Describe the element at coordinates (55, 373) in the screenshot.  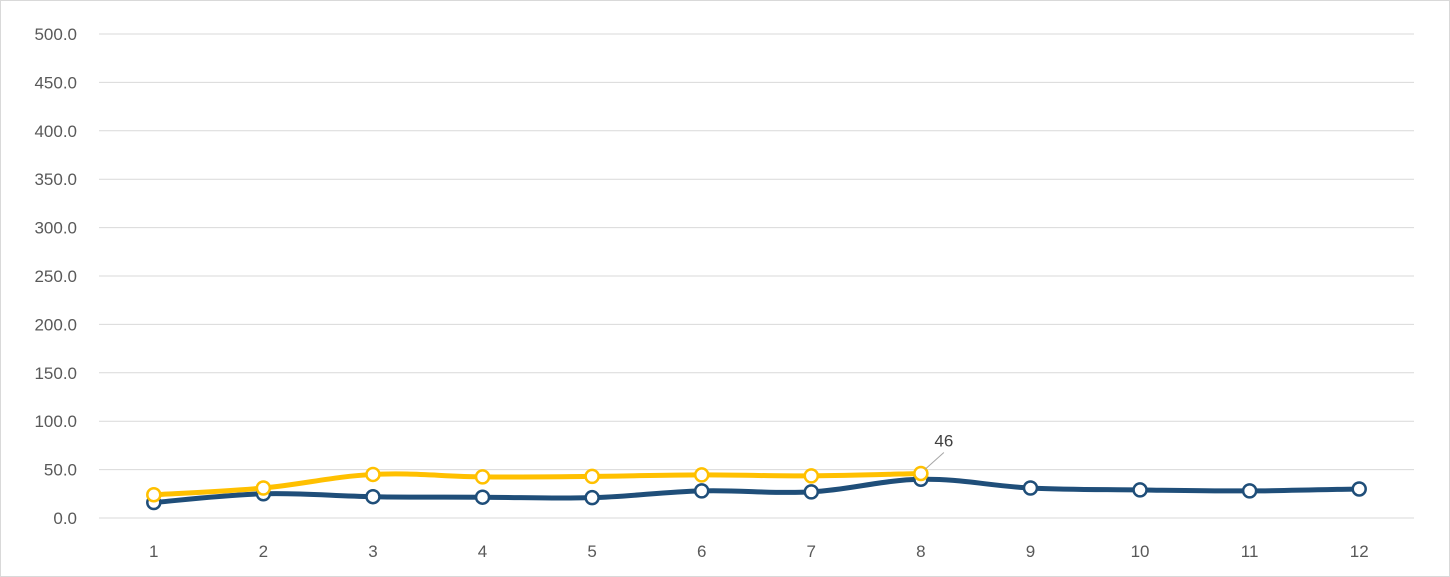
I see `y-tick-label: 150.0` at that location.